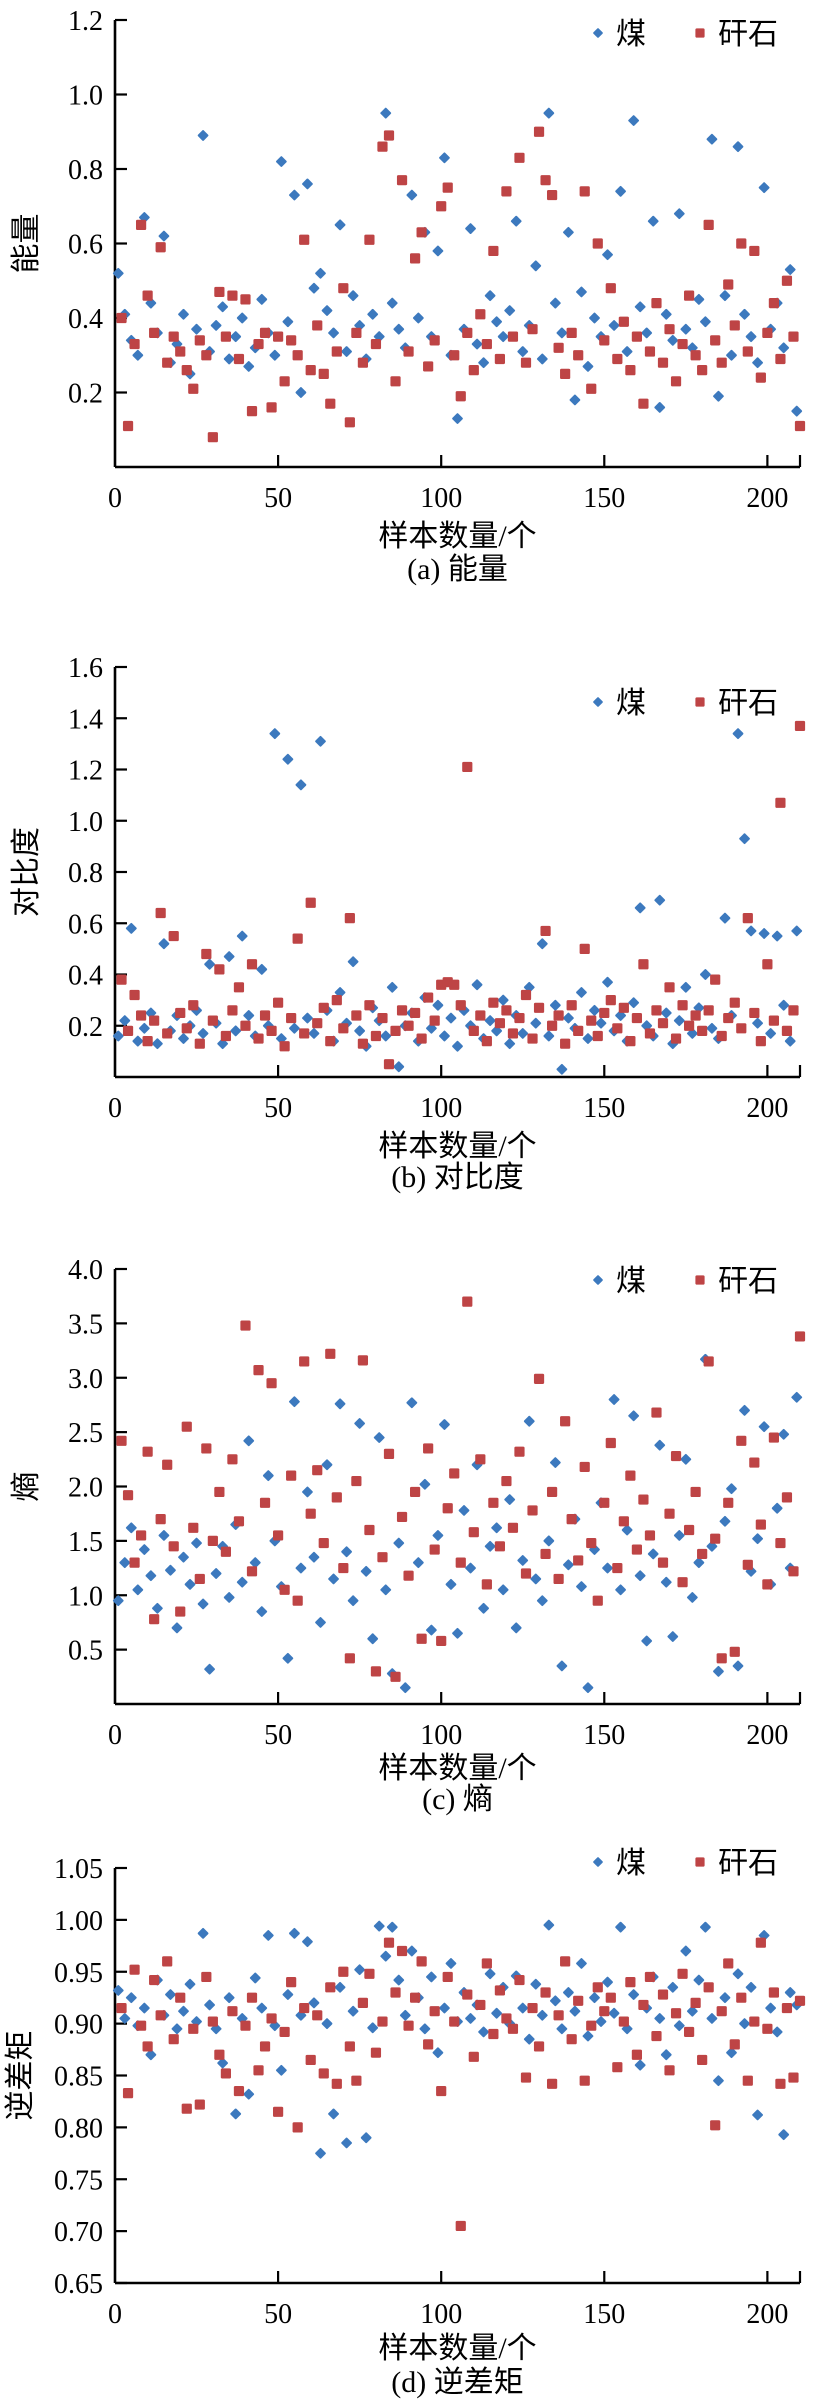 The height and width of the screenshot is (2399, 820). Describe the element at coordinates (457, 2039) in the screenshot. I see `coal-series` at that location.